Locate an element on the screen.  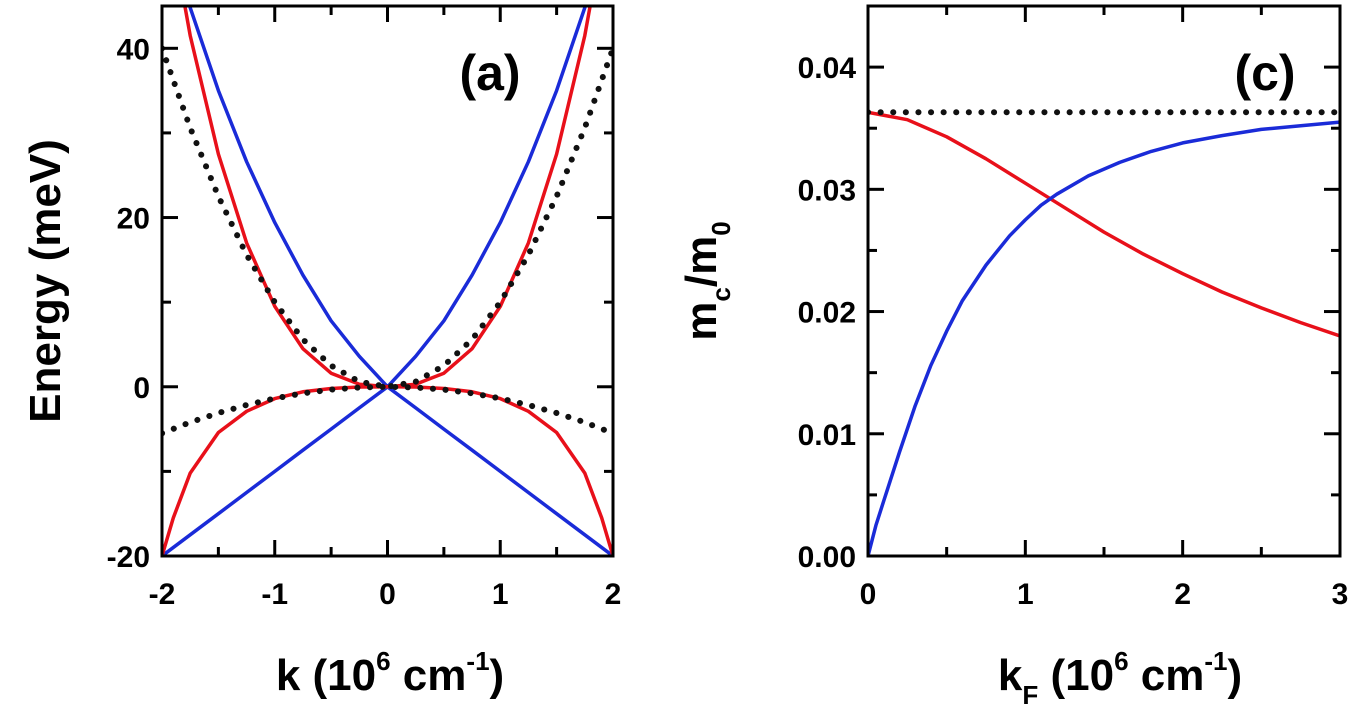
panel-c-y-title-sub-c: c is located at coordinates (721, 294).